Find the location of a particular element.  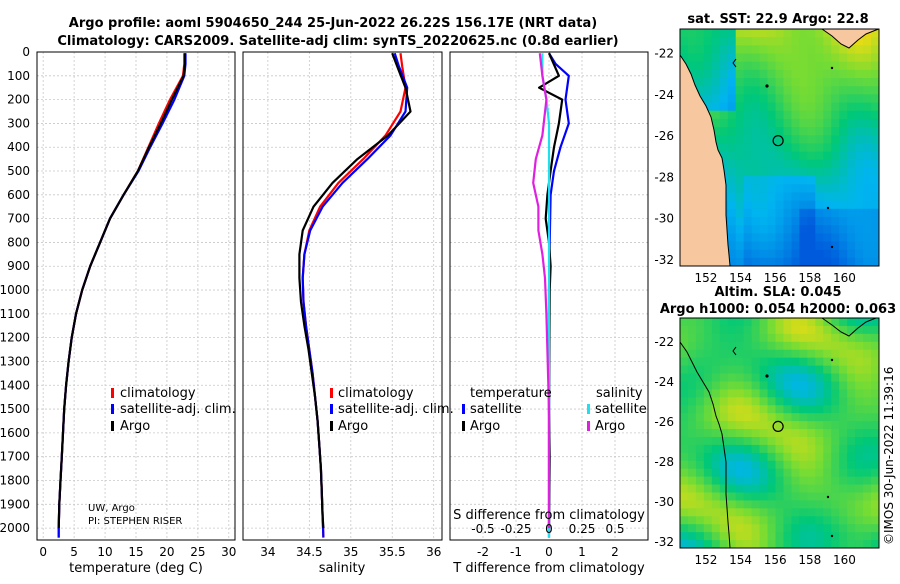

s-tick-label: 0 is located at coordinates (549, 529).